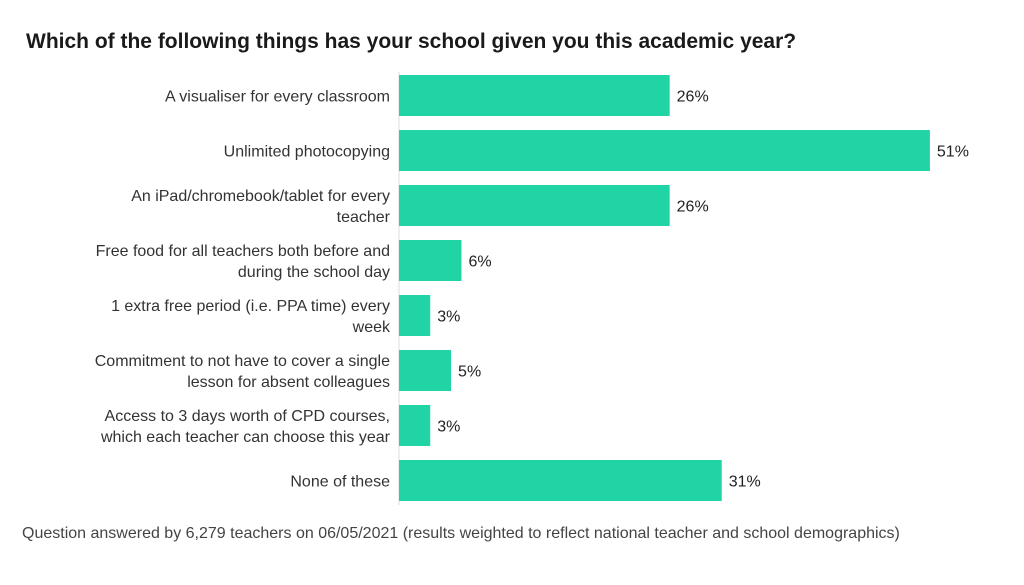 The width and height of the screenshot is (1024, 585). I want to click on value-label-5: 5%, so click(469, 372).